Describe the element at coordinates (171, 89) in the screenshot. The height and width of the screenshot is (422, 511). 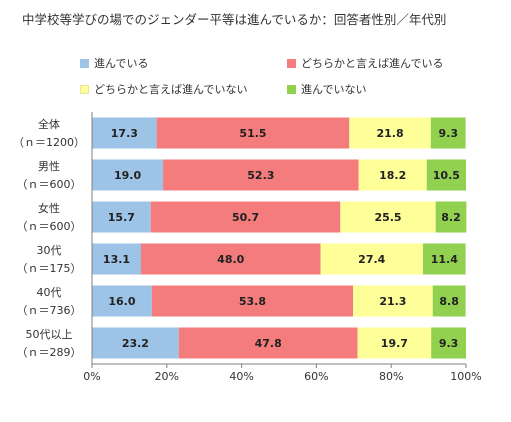
I see `legend-label: どちらかと言えば進んでいない` at that location.